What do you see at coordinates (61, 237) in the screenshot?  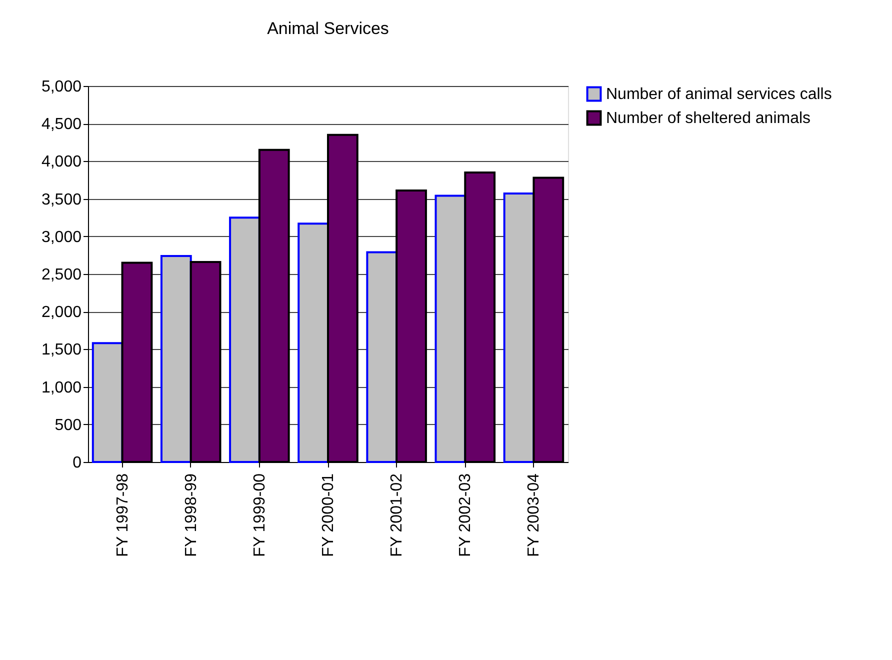 I see `y-tick-label: 3,000` at bounding box center [61, 237].